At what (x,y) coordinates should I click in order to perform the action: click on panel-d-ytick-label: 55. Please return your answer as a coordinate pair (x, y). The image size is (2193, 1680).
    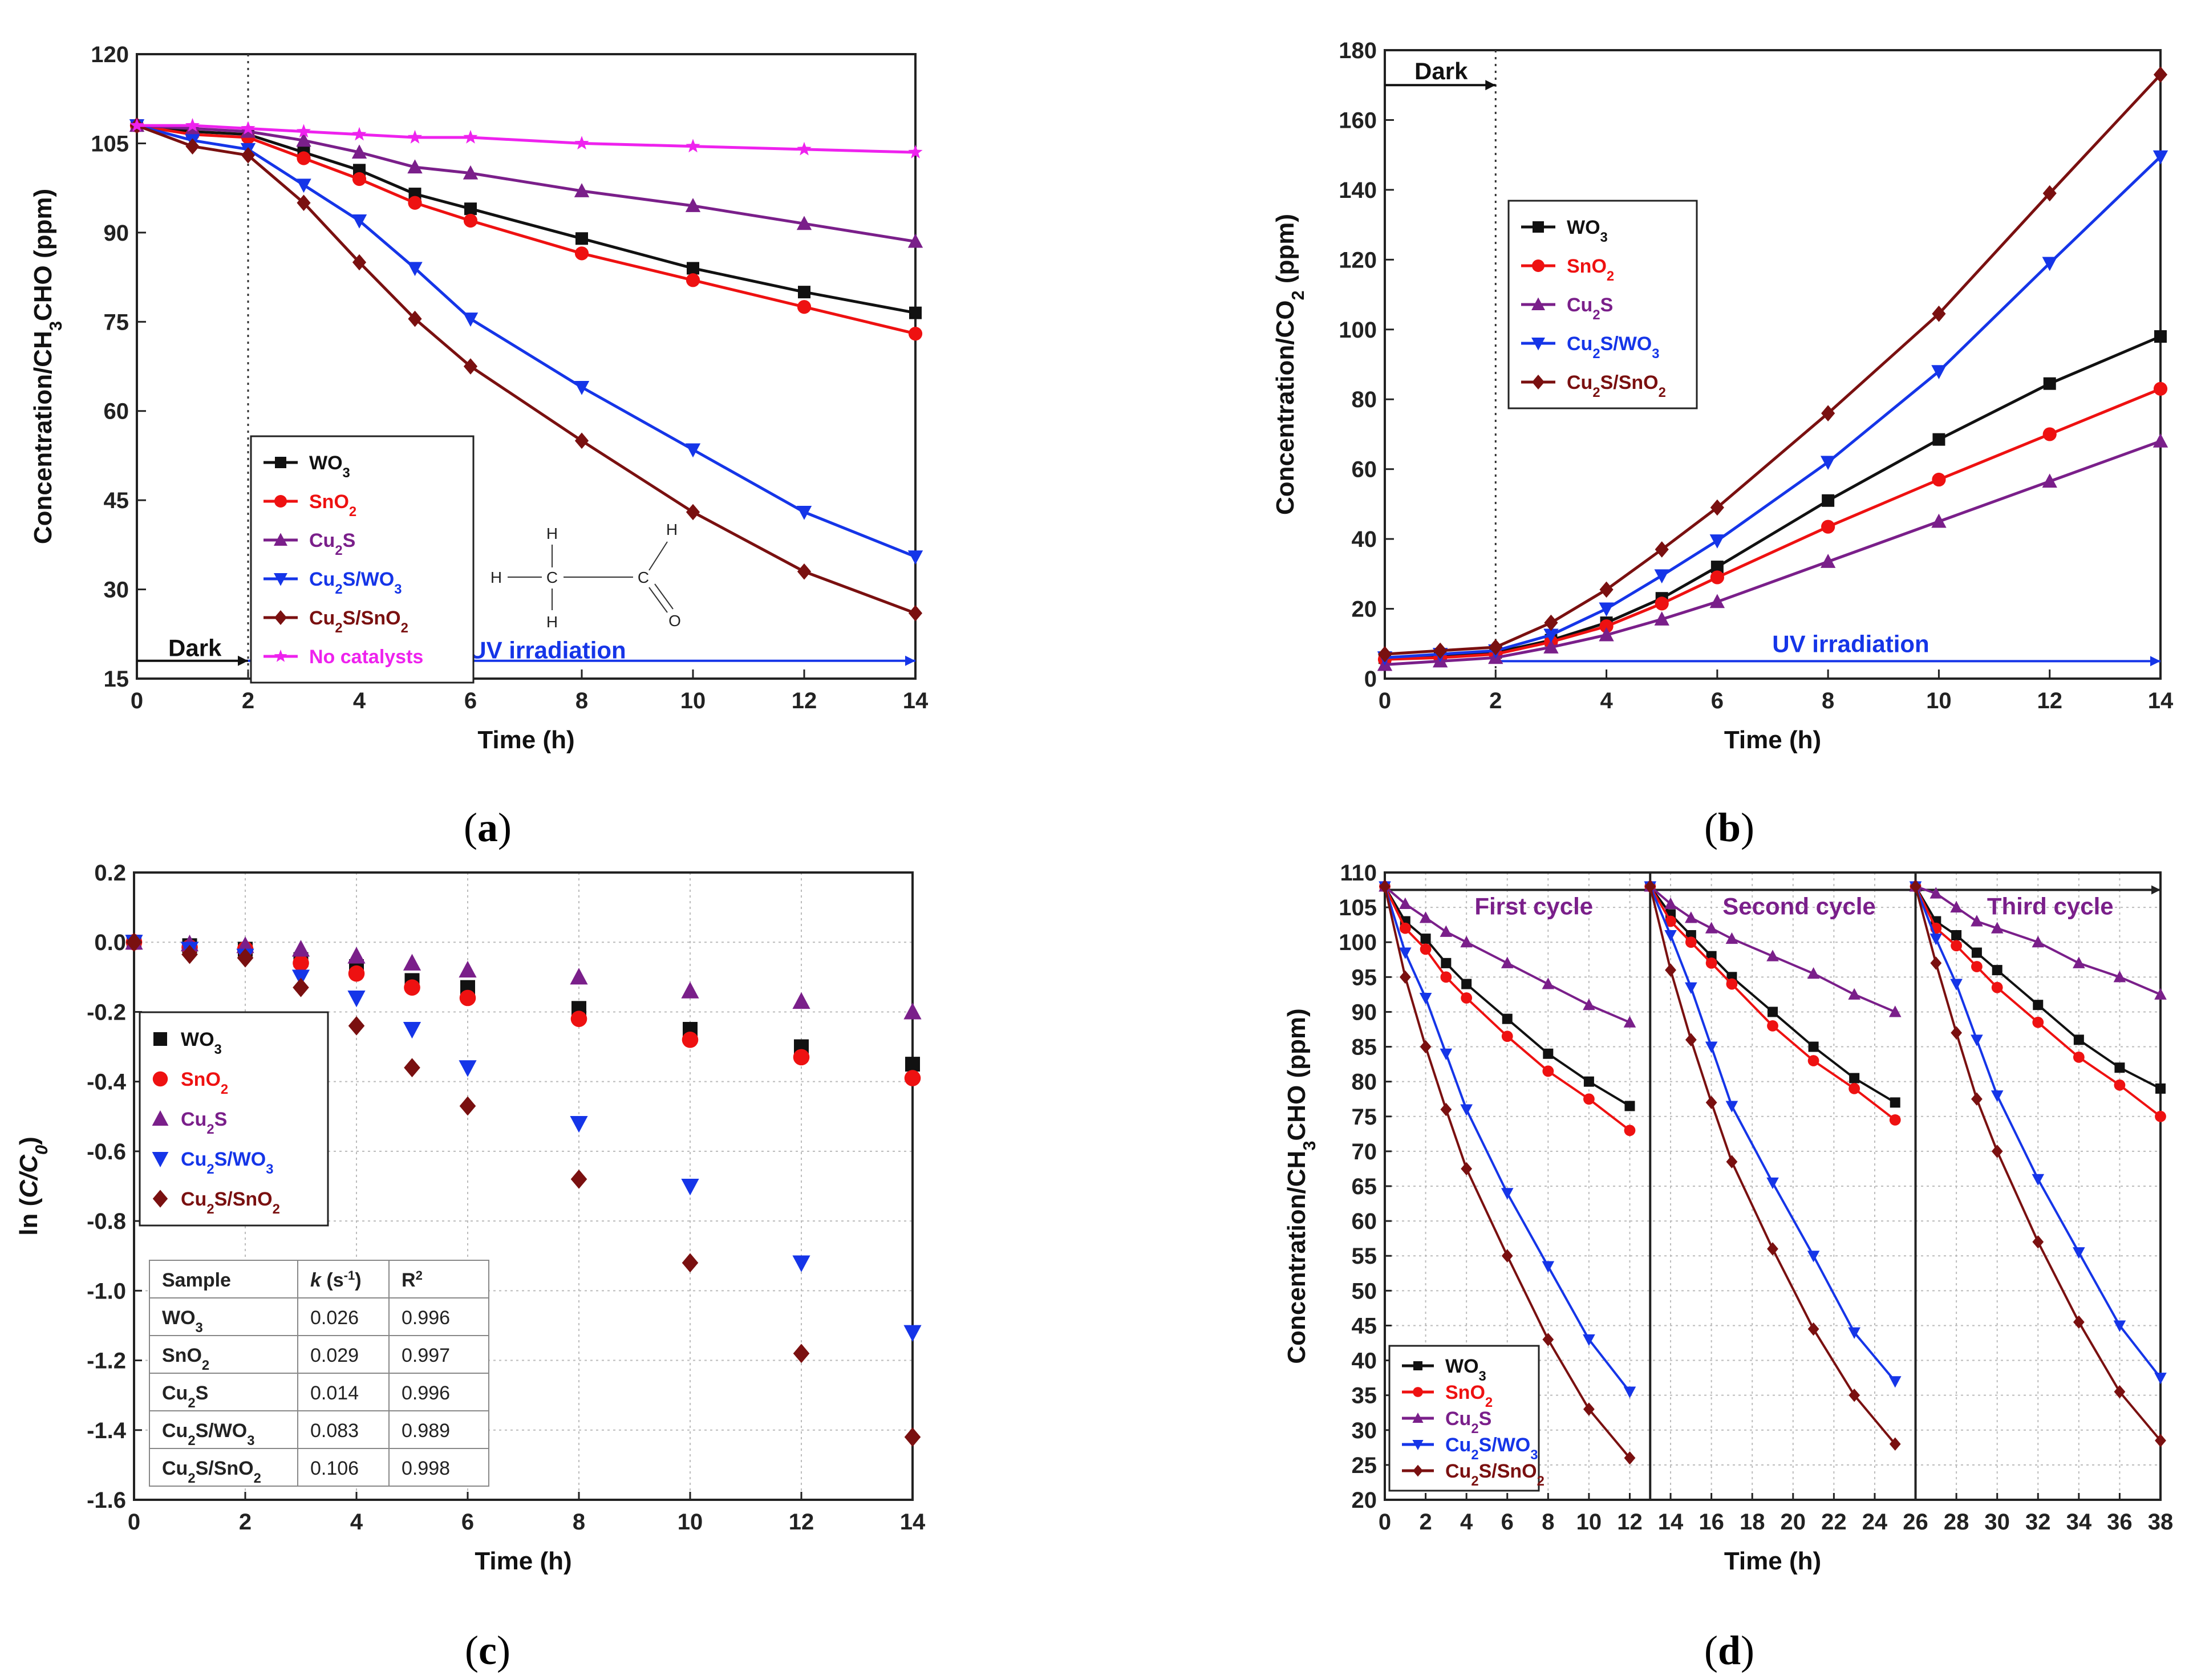
    Looking at the image, I should click on (1364, 1256).